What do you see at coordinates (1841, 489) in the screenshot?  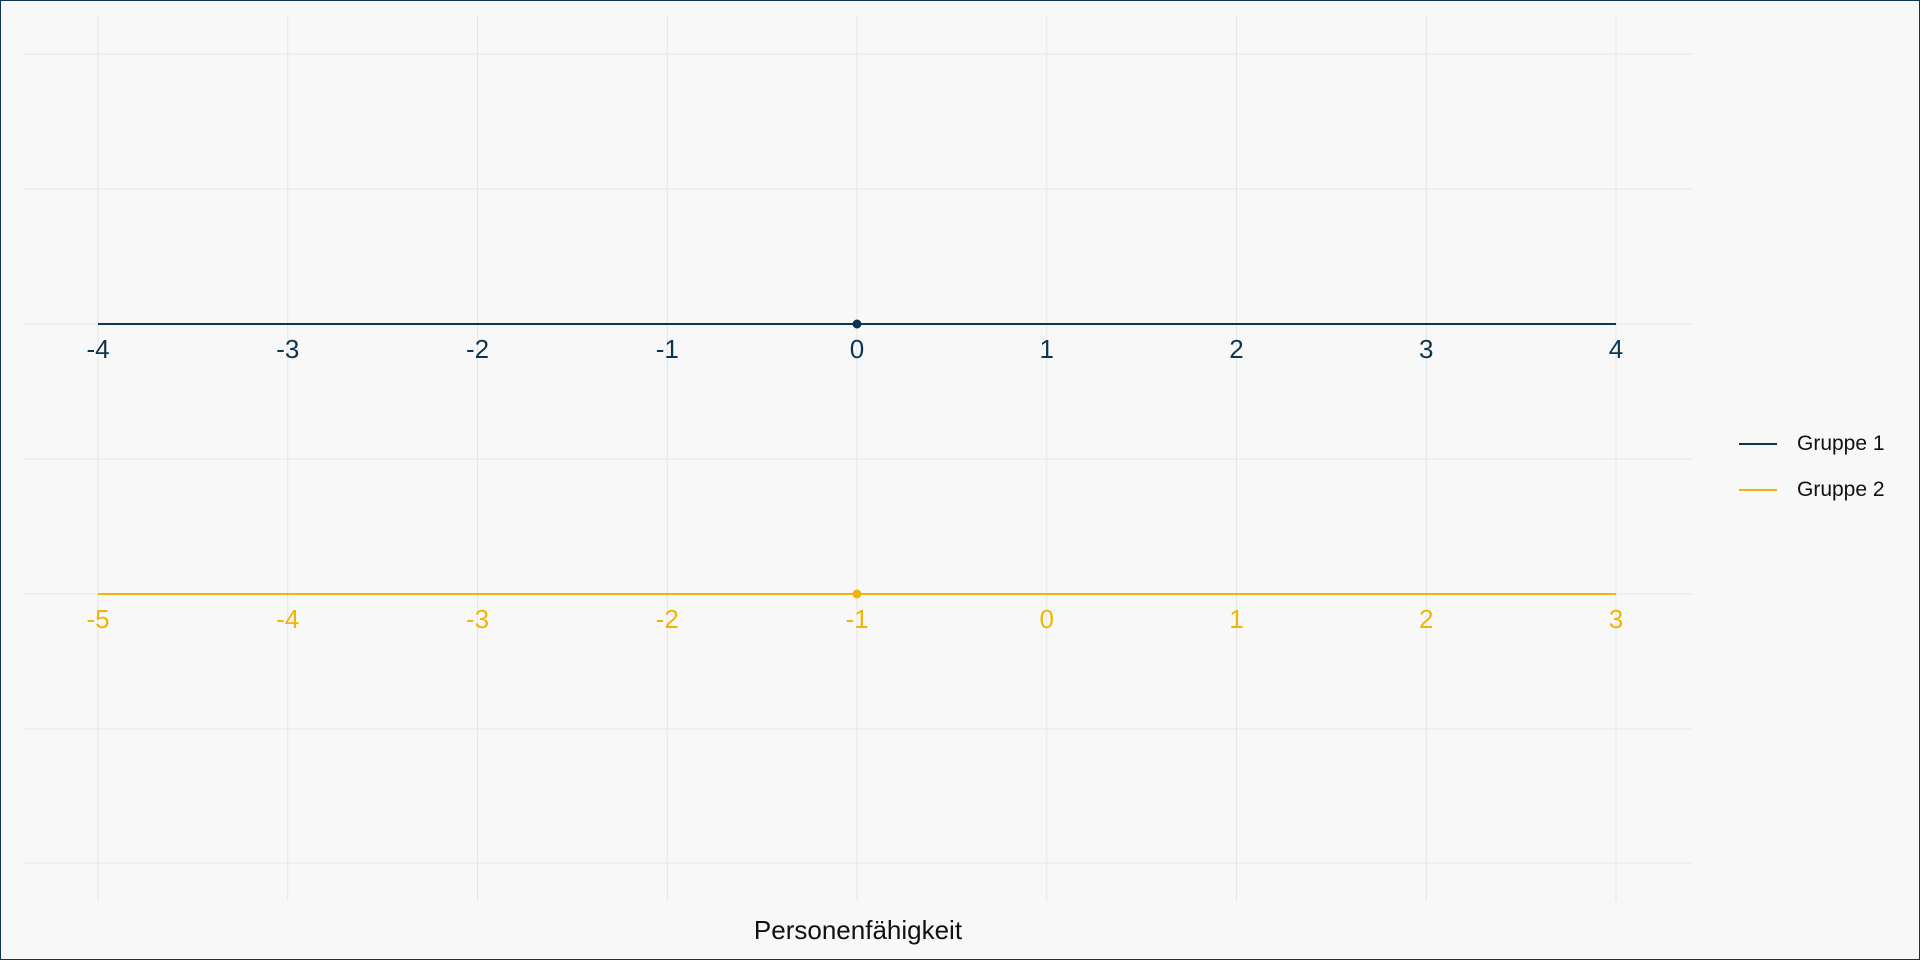 I see `legend-label: Gruppe 2` at bounding box center [1841, 489].